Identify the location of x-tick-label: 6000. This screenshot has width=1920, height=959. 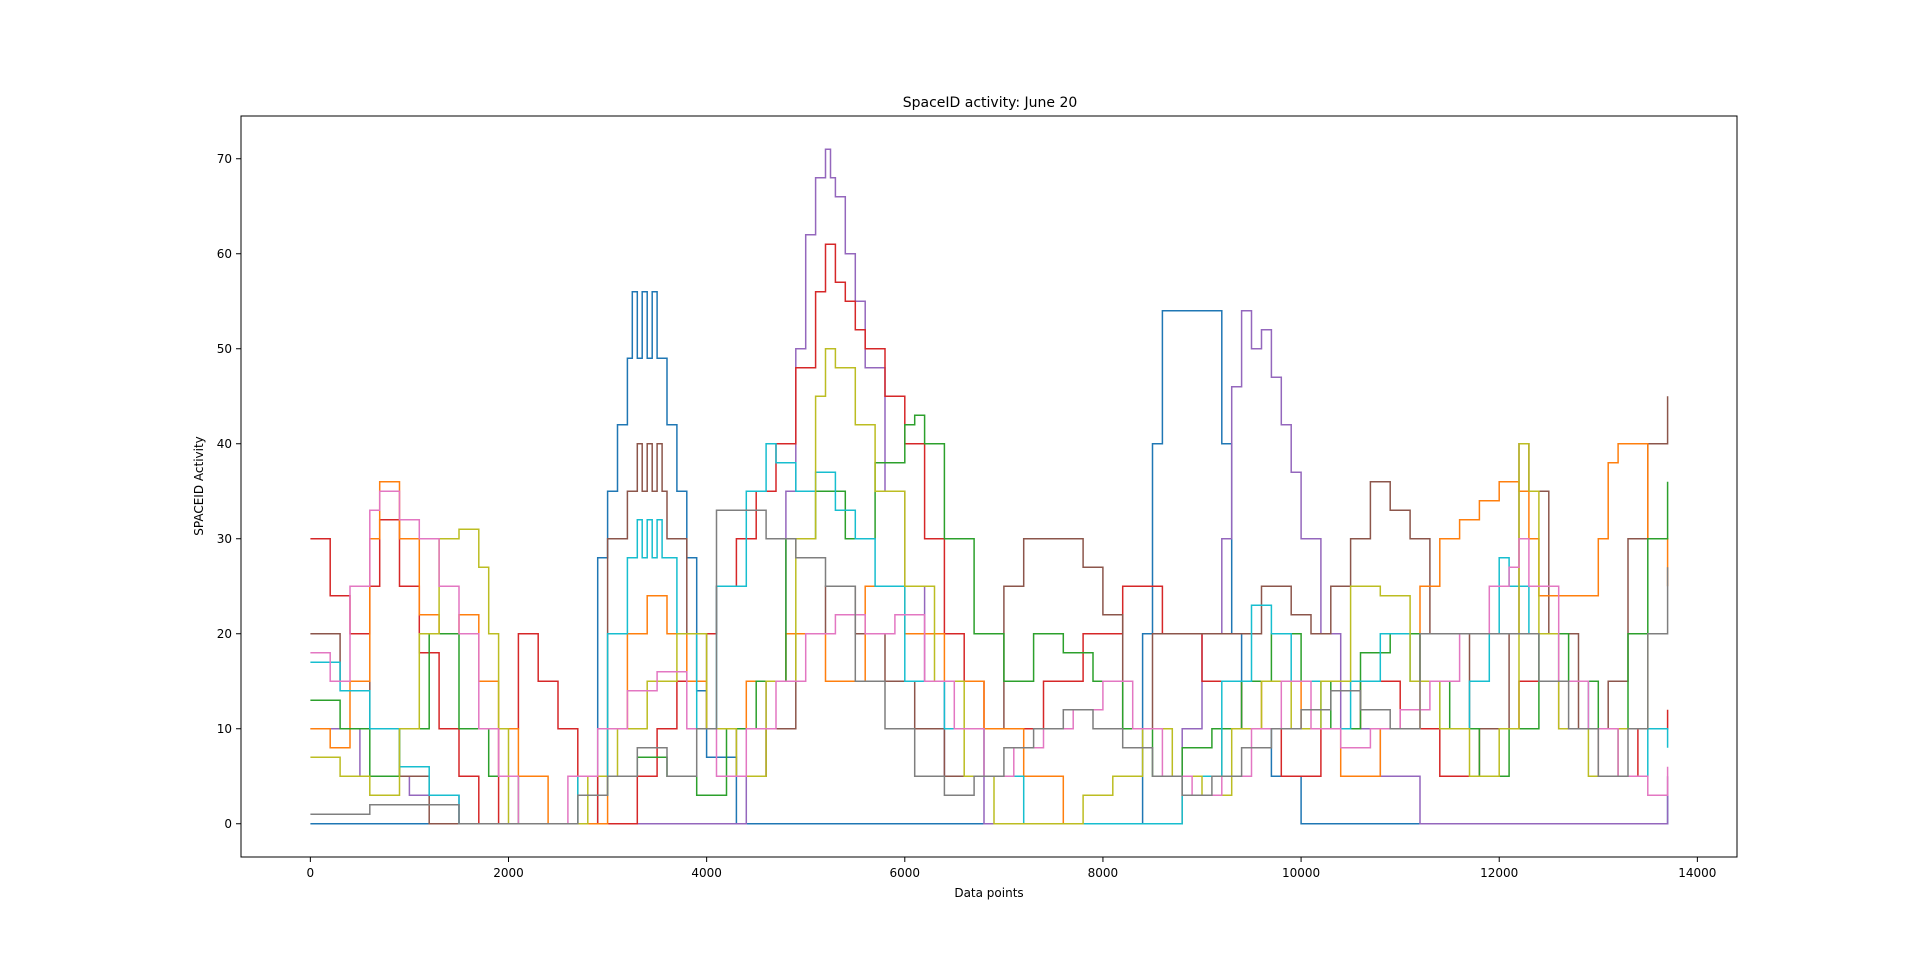
(905, 873).